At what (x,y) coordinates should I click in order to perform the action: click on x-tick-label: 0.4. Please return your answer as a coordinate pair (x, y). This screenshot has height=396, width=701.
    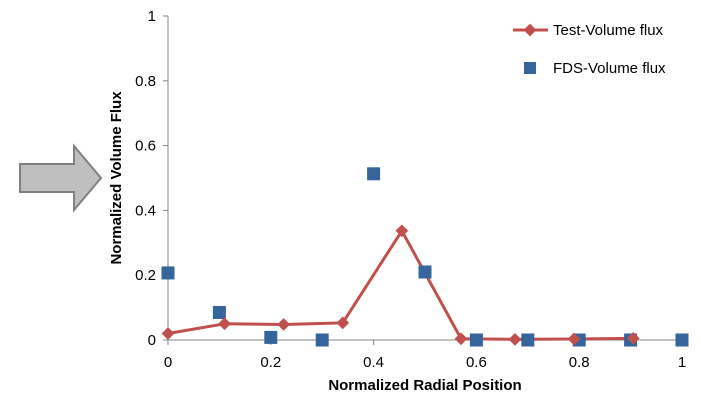
    Looking at the image, I should click on (373, 362).